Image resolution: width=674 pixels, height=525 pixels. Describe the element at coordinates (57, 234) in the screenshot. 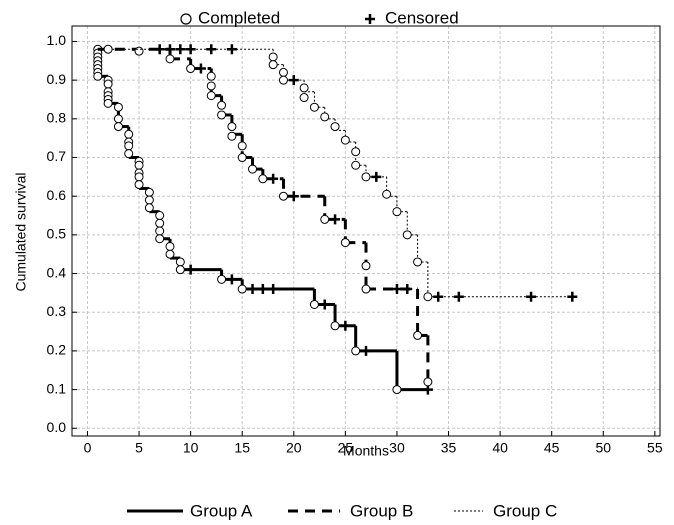

I see `y-tick-label: 0.5` at that location.